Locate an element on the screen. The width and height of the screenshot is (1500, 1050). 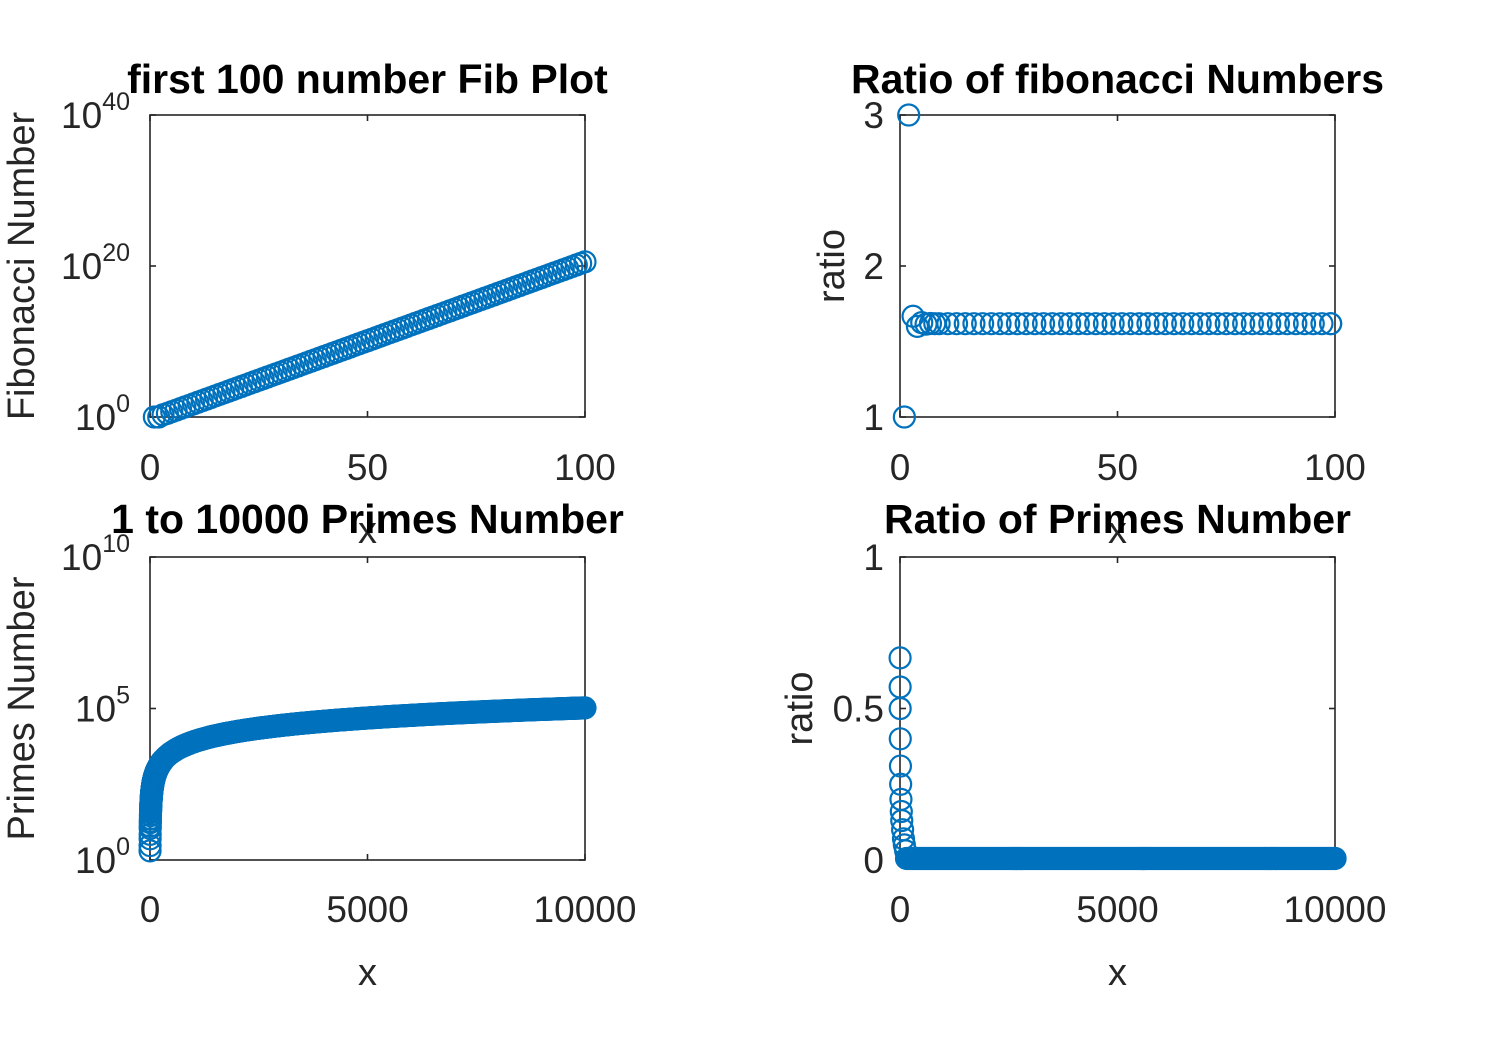
y-tick-label: 10⁵ is located at coordinates (102, 706).